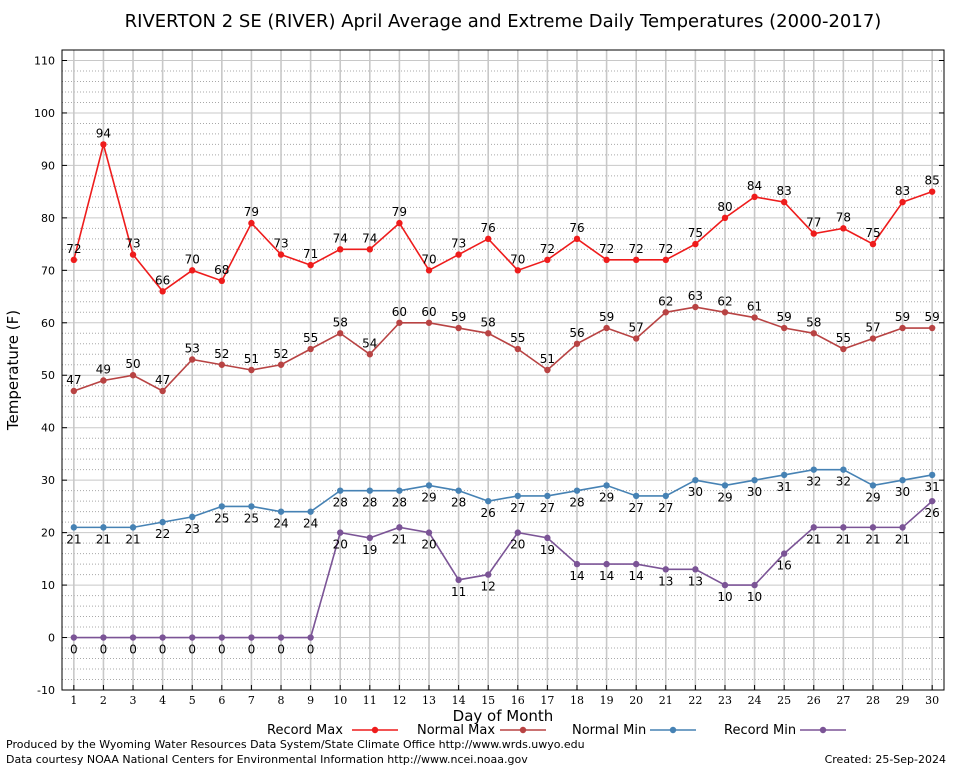 This screenshot has height=768, width=954. Describe the element at coordinates (399, 700) in the screenshot. I see `x-tick-label: 12` at that location.